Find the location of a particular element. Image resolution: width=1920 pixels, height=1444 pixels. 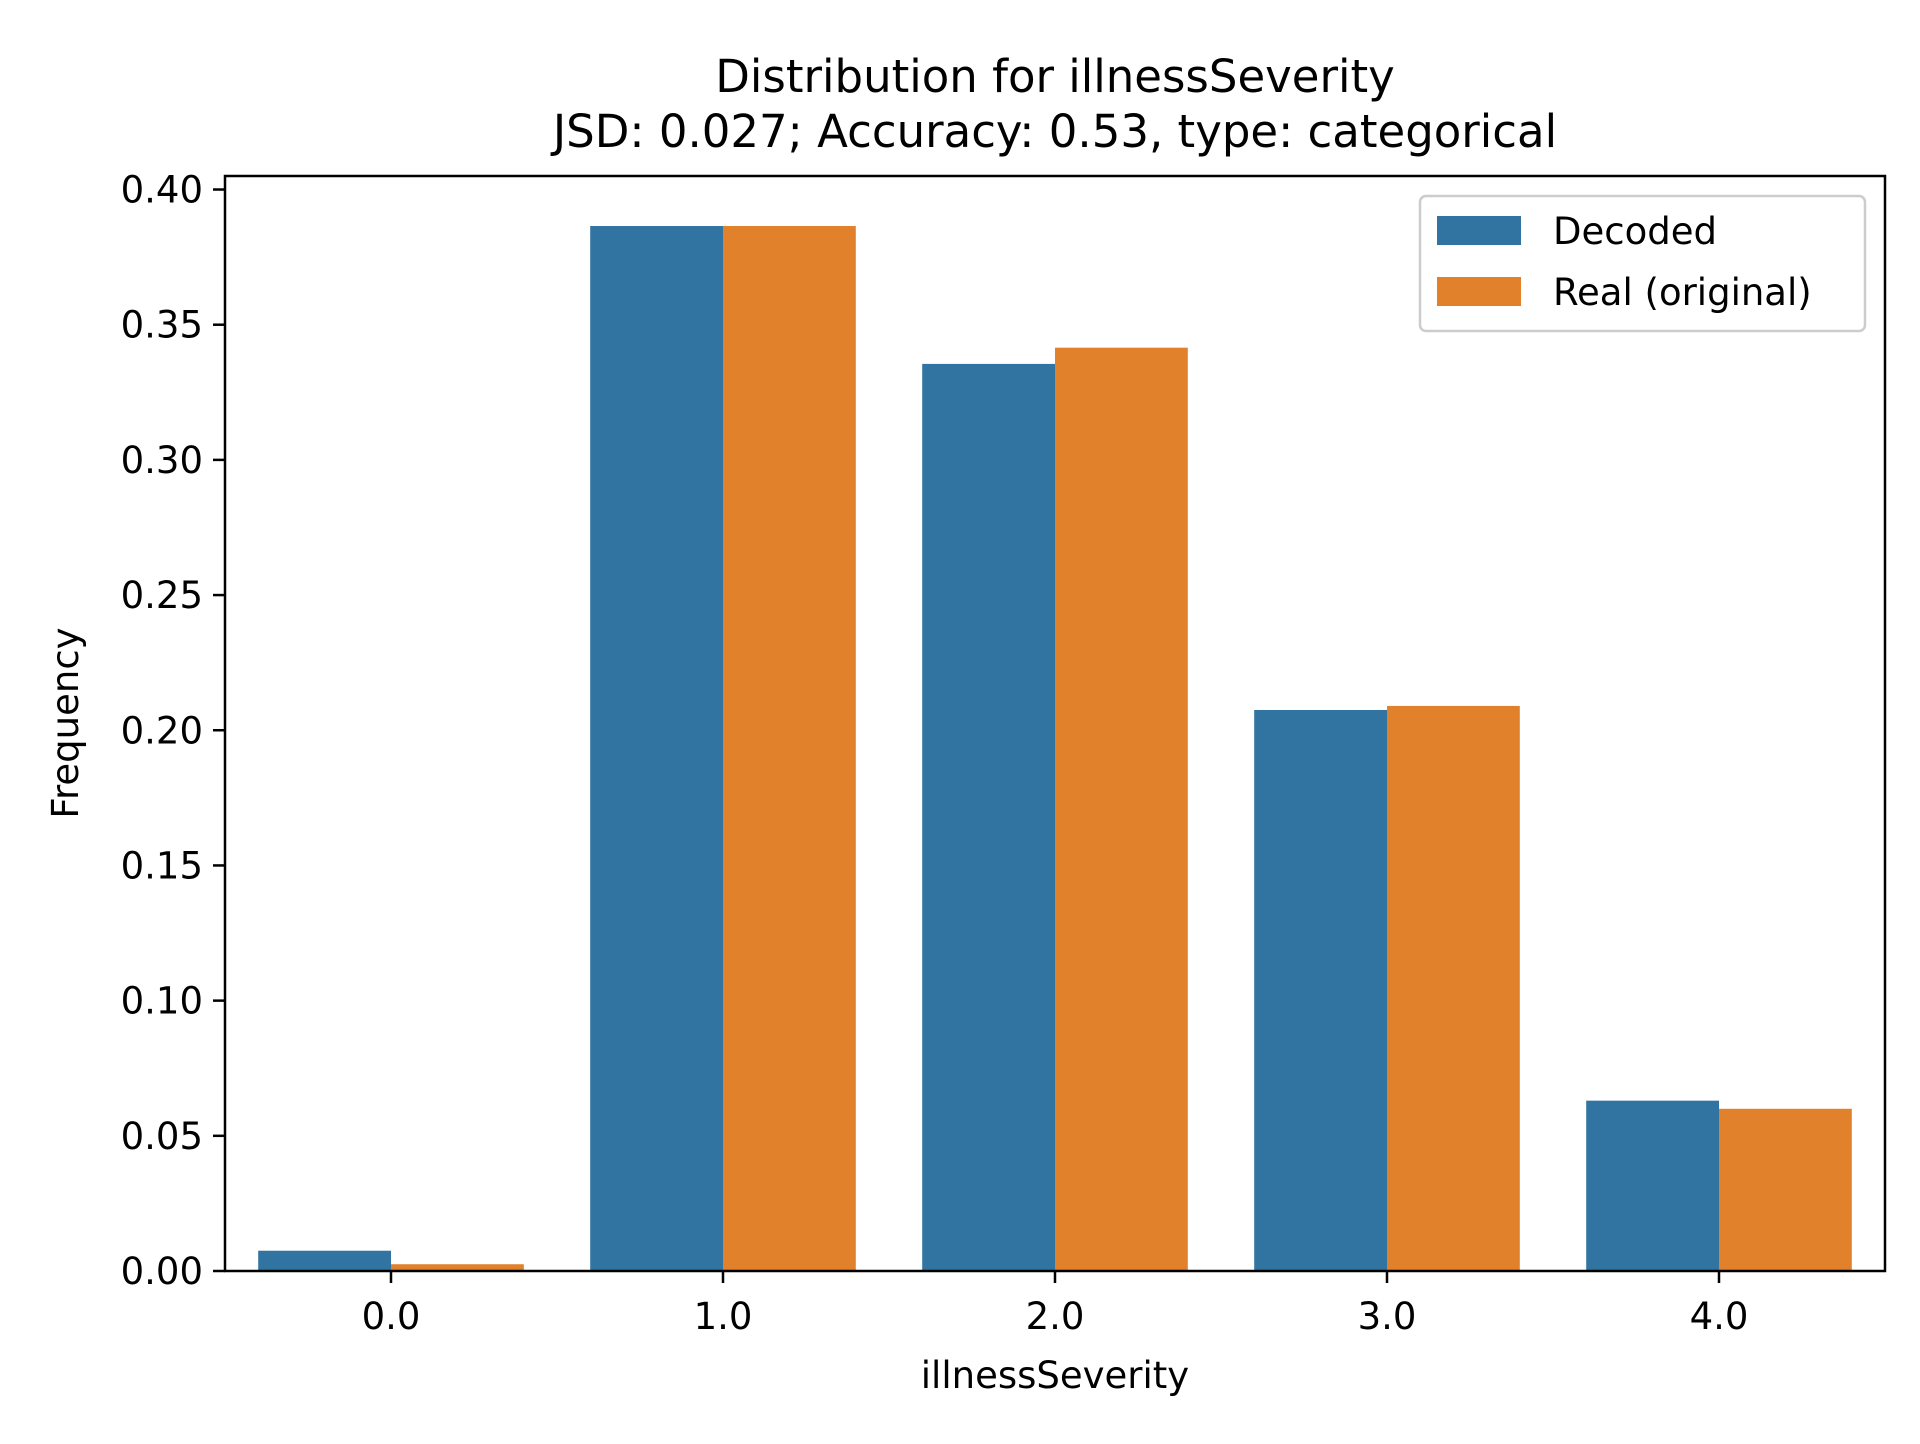

y-tick-label: 0.20 is located at coordinates (162, 730).